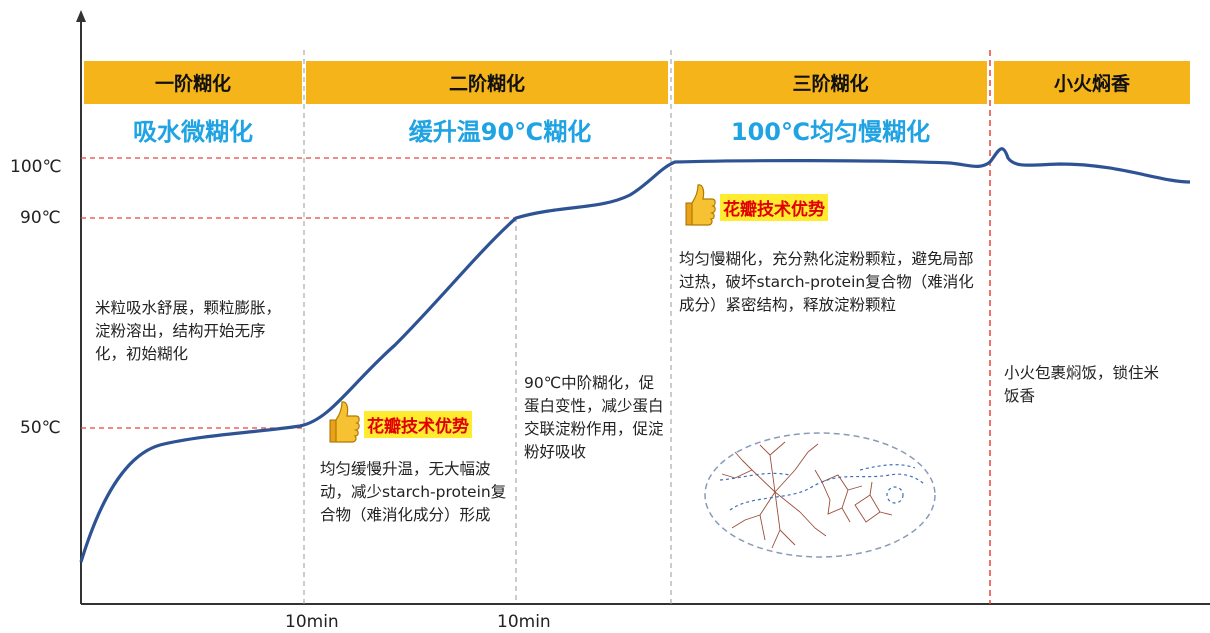 The image size is (1210, 633). What do you see at coordinates (830, 129) in the screenshot?
I see `stage-3-subtitle: 100℃均匀慢糊化` at bounding box center [830, 129].